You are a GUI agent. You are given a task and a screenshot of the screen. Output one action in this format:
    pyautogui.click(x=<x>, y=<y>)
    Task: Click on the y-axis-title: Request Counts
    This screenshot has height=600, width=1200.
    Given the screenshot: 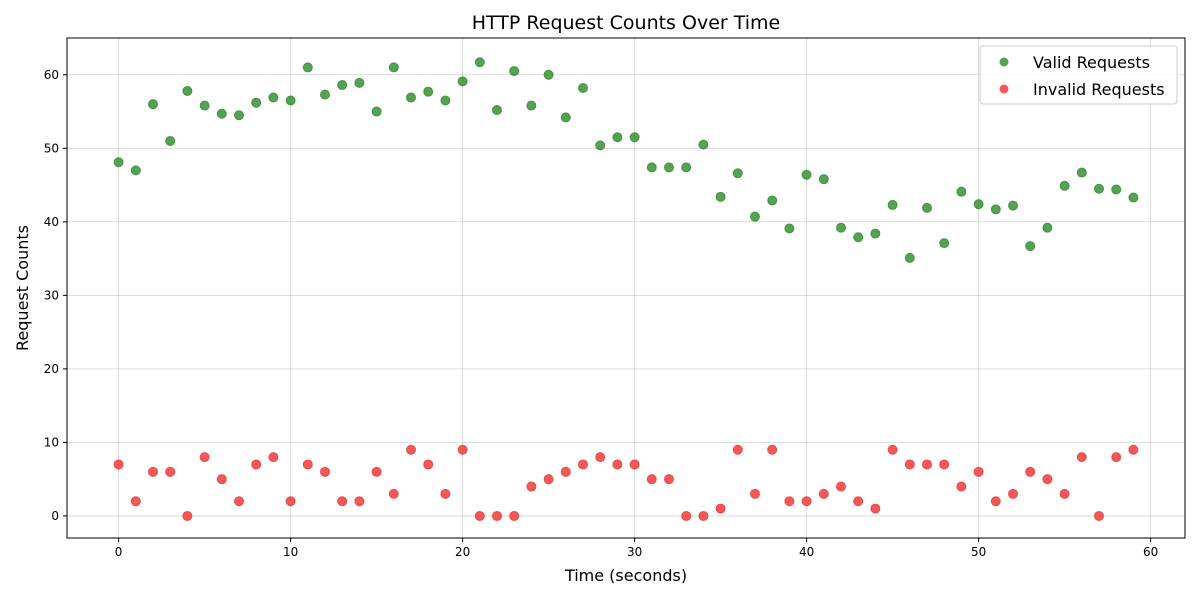 What is the action you would take?
    pyautogui.click(x=22, y=288)
    